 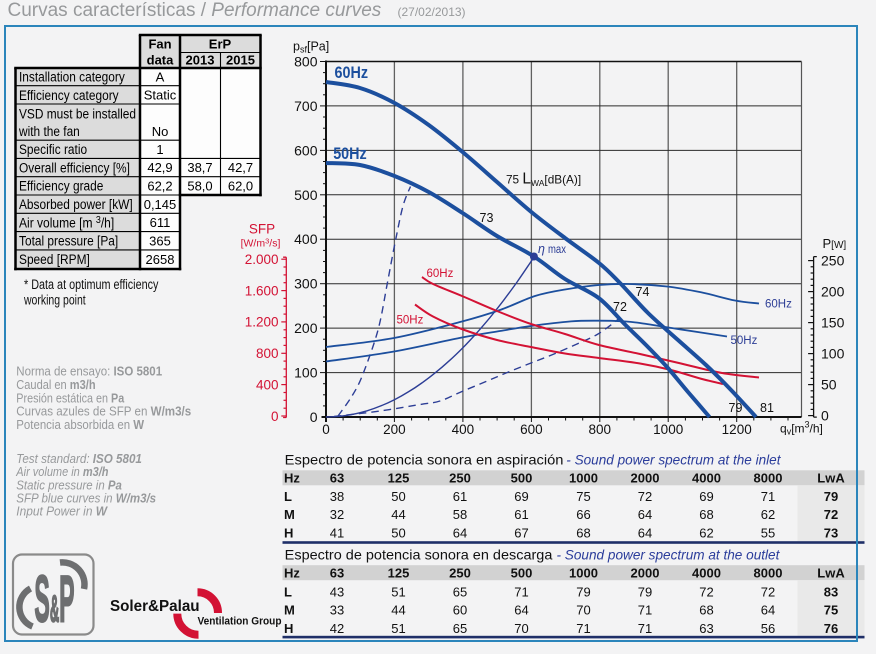 I want to click on svg-text: Efficiency grade, so click(x=61, y=186).